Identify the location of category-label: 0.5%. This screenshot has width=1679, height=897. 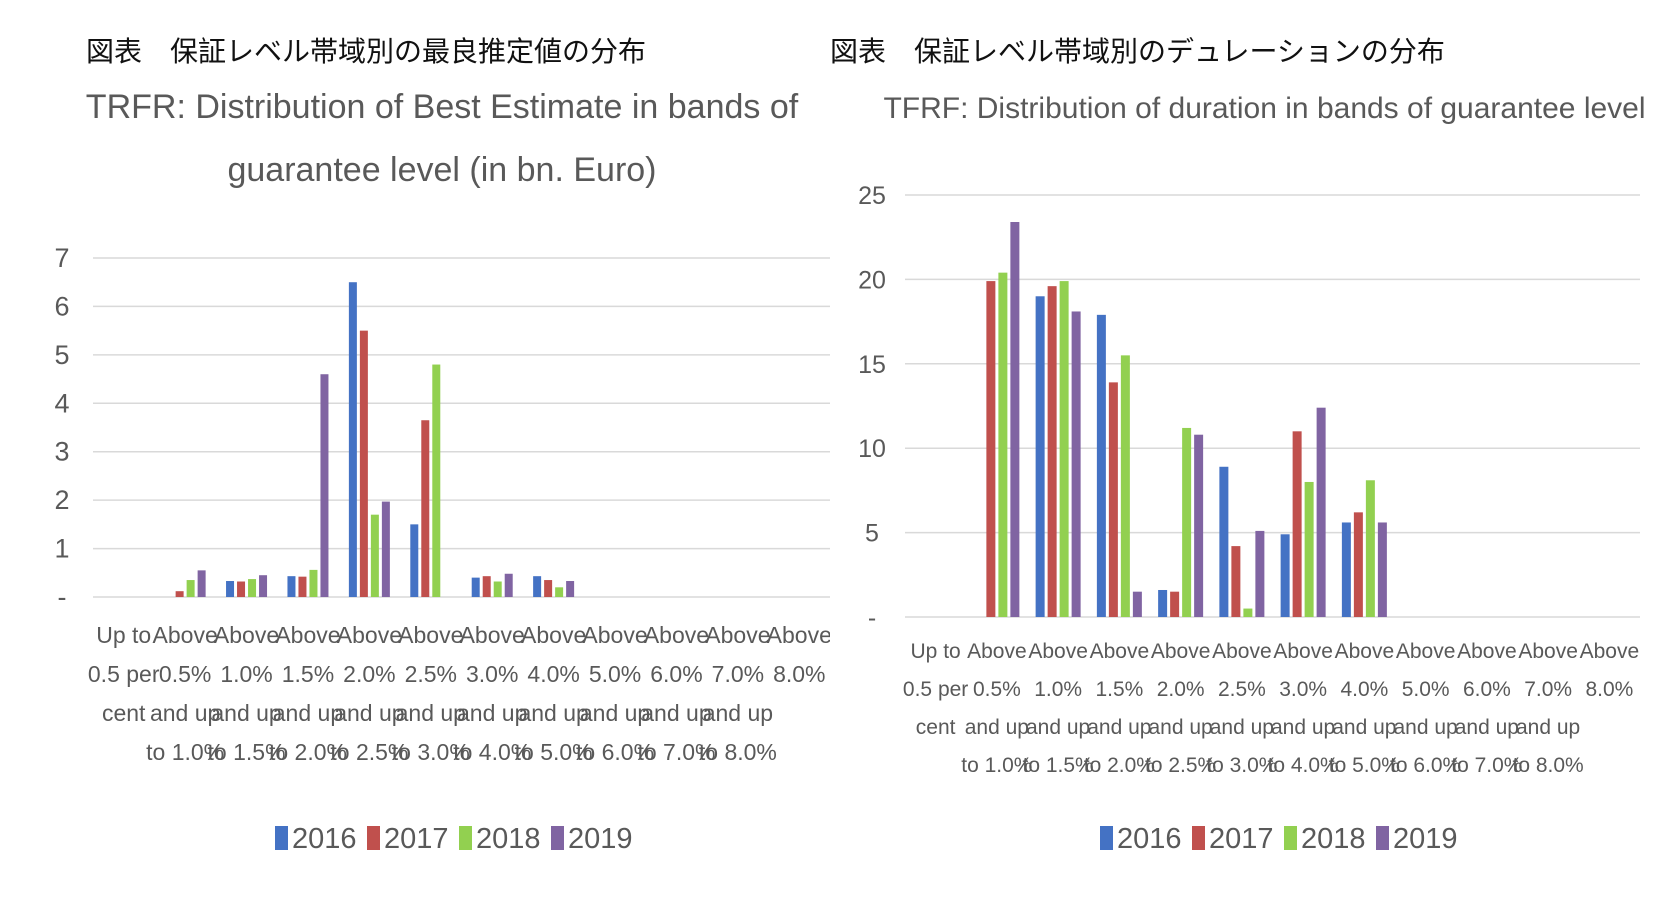
(997, 689).